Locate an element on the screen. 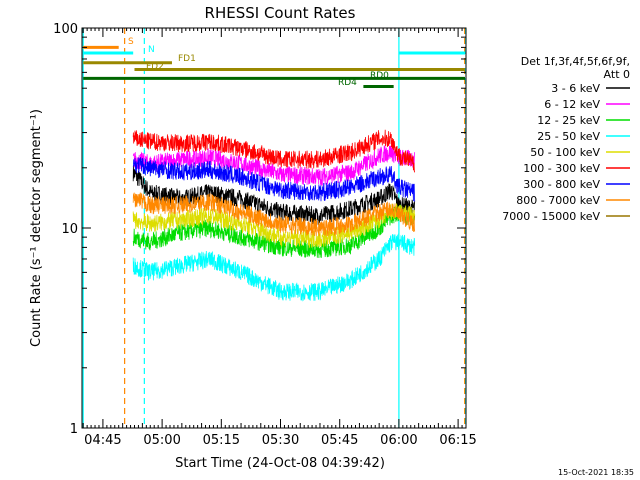 This screenshot has height=480, width=640. legend-label-2: 12 - 25 keV is located at coordinates (568, 120).